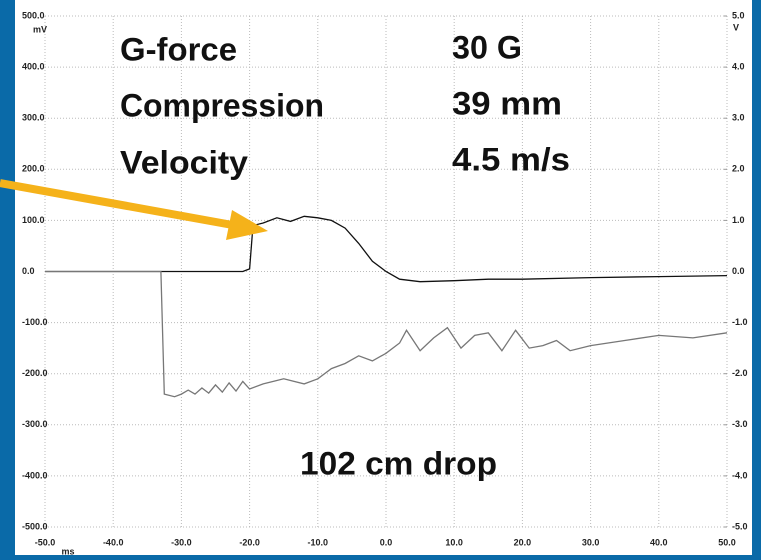 The height and width of the screenshot is (560, 761). Describe the element at coordinates (67, 551) in the screenshot. I see `x-unit: ms` at that location.